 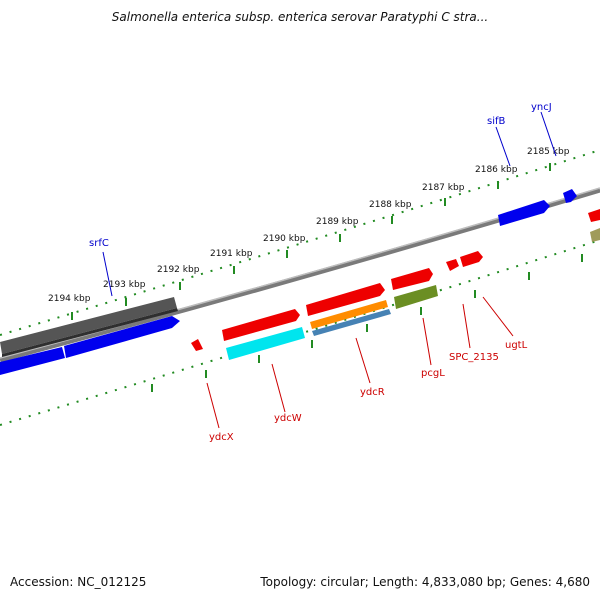 I want to click on tick-label: 2189 kbp, so click(x=337, y=222).